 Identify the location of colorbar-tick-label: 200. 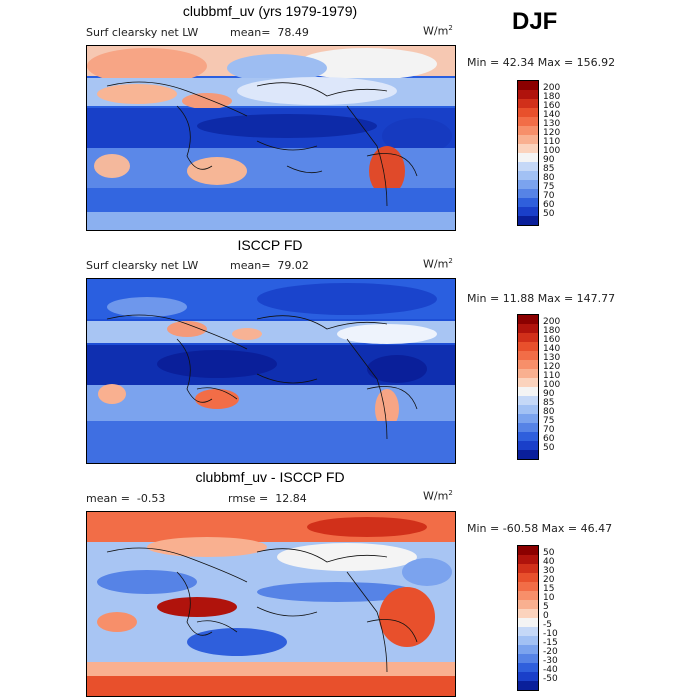
(552, 322).